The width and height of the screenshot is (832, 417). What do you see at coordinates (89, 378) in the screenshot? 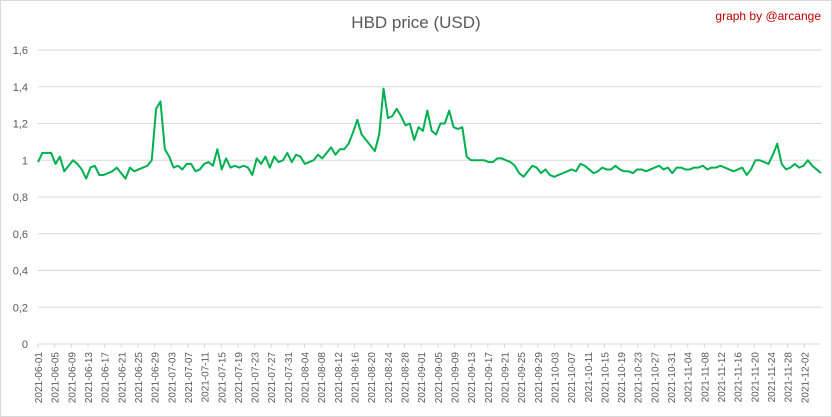
I see `x-tick-label: 2021-06-13` at bounding box center [89, 378].